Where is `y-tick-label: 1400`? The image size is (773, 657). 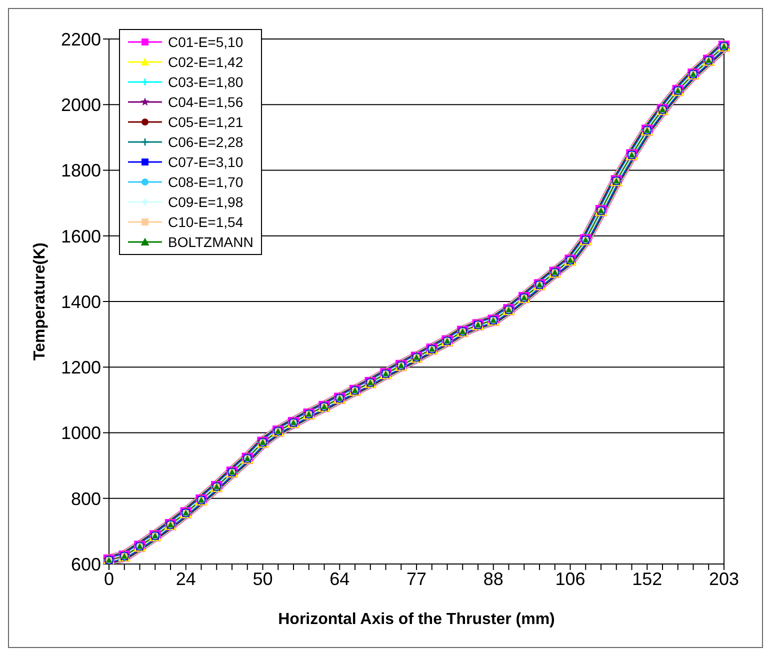
y-tick-label: 1400 is located at coordinates (80, 302).